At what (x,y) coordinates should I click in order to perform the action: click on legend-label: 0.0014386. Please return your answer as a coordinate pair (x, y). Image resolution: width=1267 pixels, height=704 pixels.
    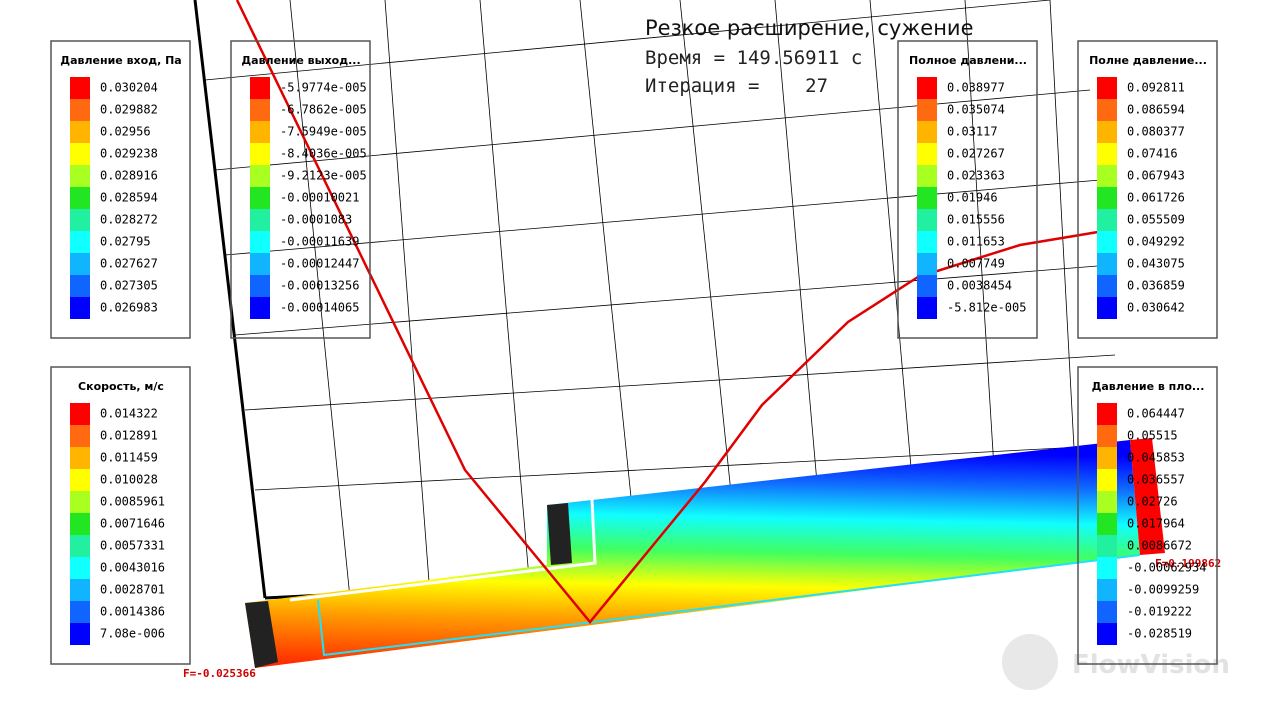
    Looking at the image, I should click on (132, 612).